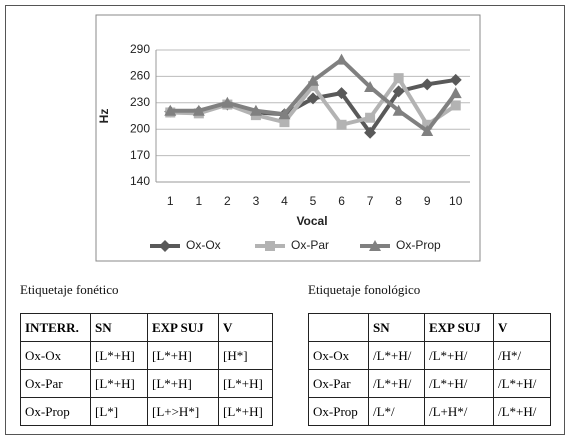 Image resolution: width=576 pixels, height=440 pixels. I want to click on table-row: Ox-Prop [L*] [L+>H*] [L*+H], so click(146, 411).